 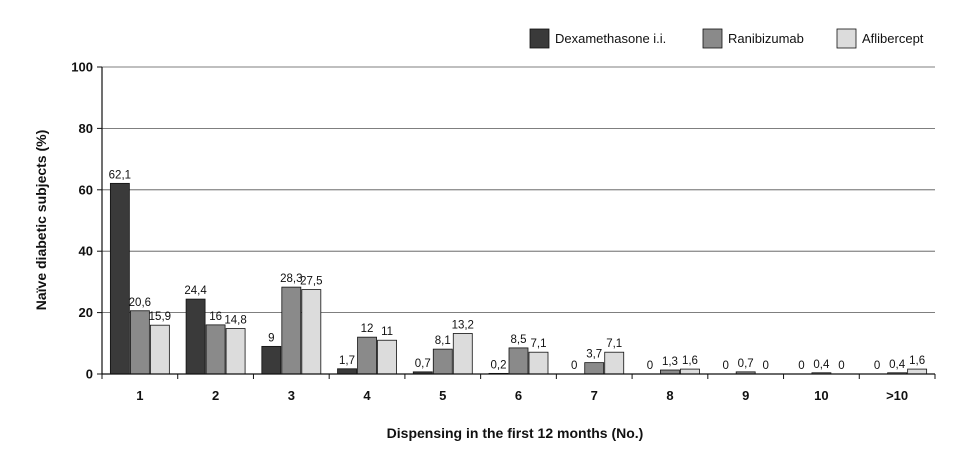 I want to click on data-label: 14,8, so click(x=235, y=321).